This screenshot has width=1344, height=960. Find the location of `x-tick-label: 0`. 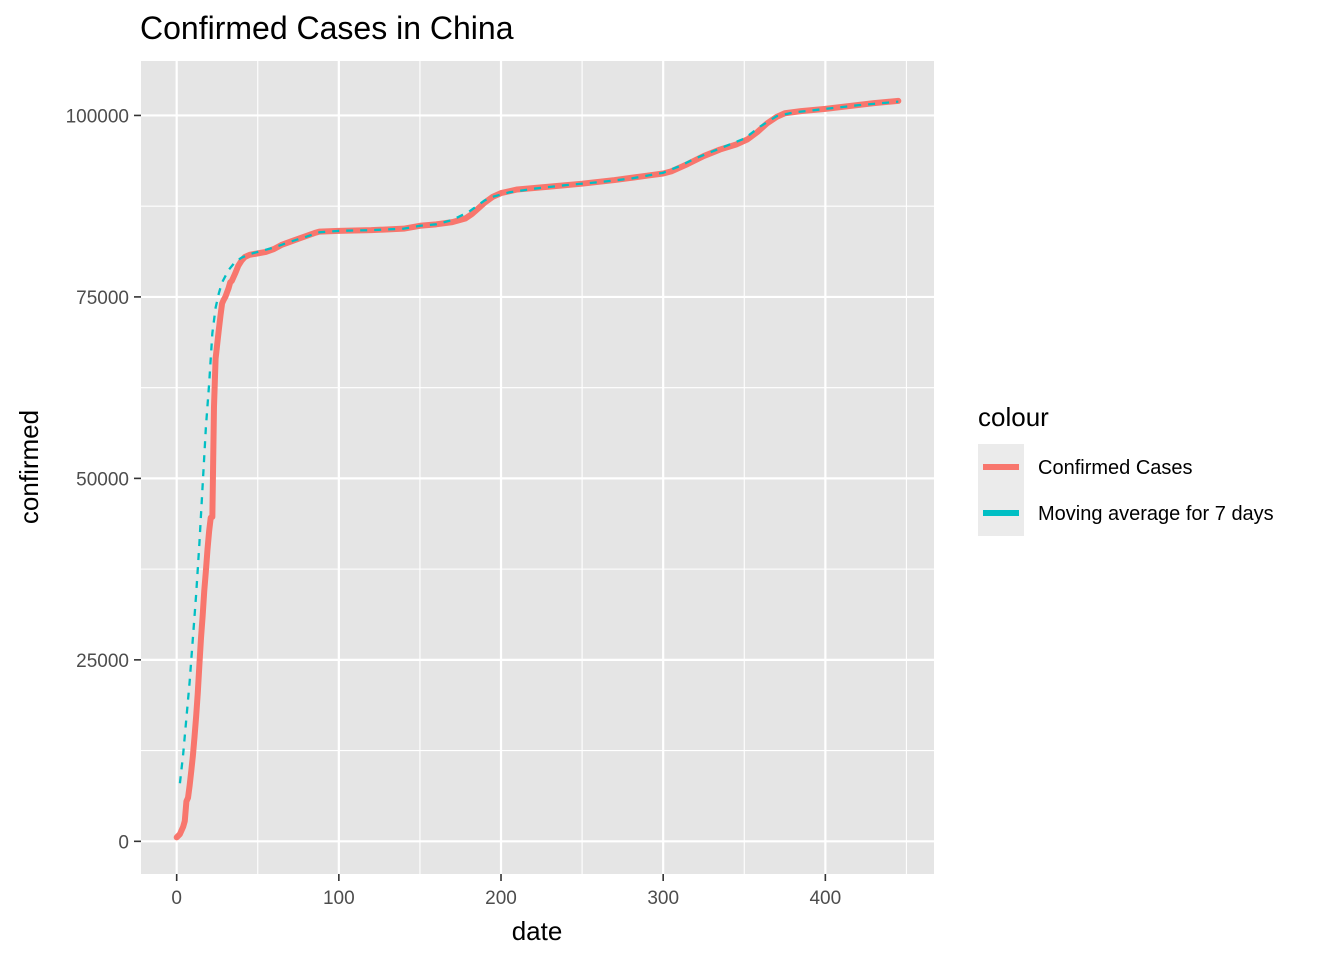

x-tick-label: 0 is located at coordinates (176, 898).